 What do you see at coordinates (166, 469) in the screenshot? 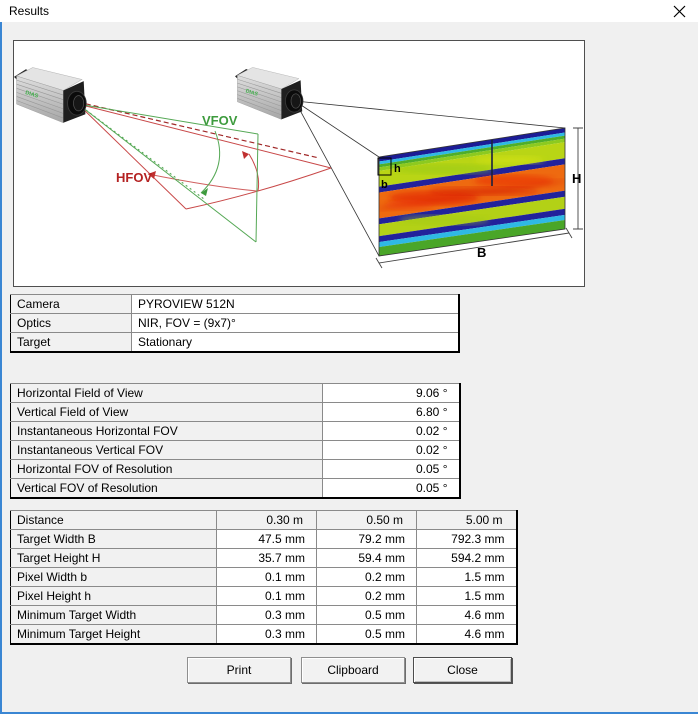
I see `row-label: Horizontal FOV of Resolution` at bounding box center [166, 469].